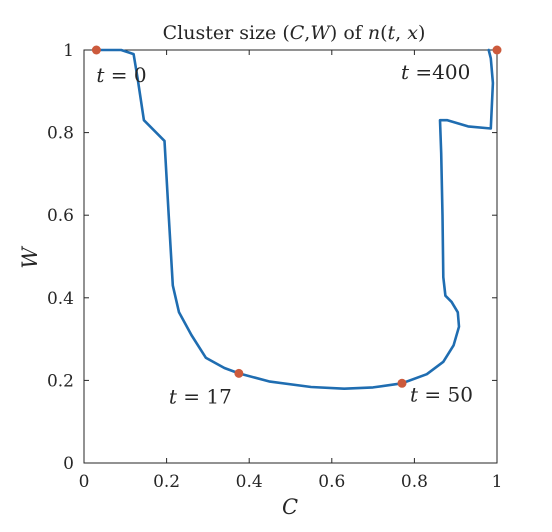 The height and width of the screenshot is (532, 552). What do you see at coordinates (249, 482) in the screenshot?
I see `x-tick-label: 0.4` at bounding box center [249, 482].